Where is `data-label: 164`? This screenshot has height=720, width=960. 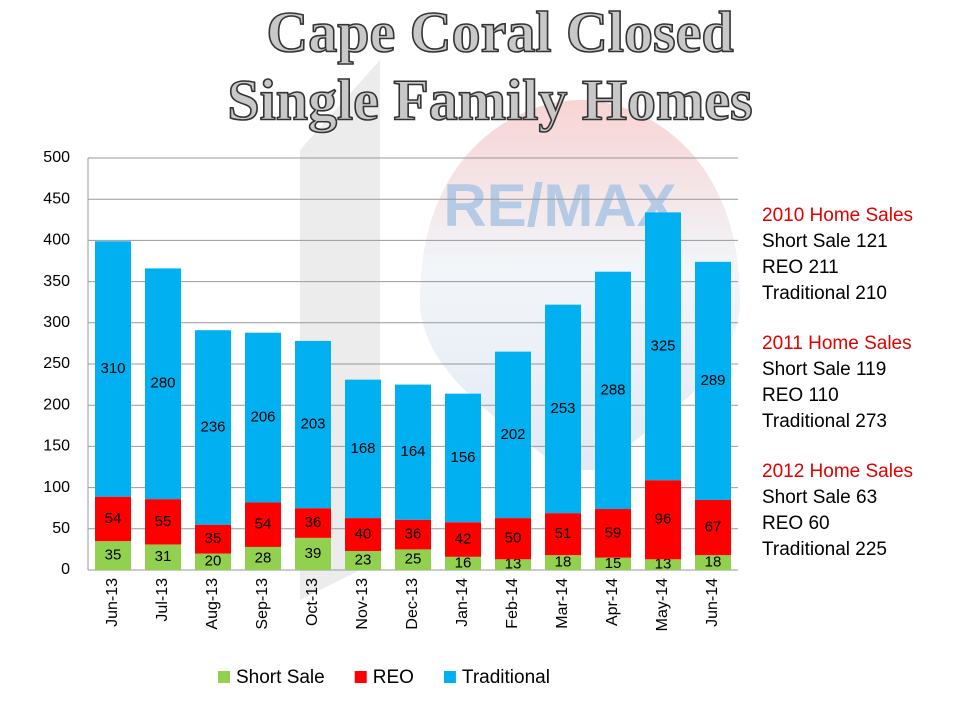 data-label: 164 is located at coordinates (412, 451).